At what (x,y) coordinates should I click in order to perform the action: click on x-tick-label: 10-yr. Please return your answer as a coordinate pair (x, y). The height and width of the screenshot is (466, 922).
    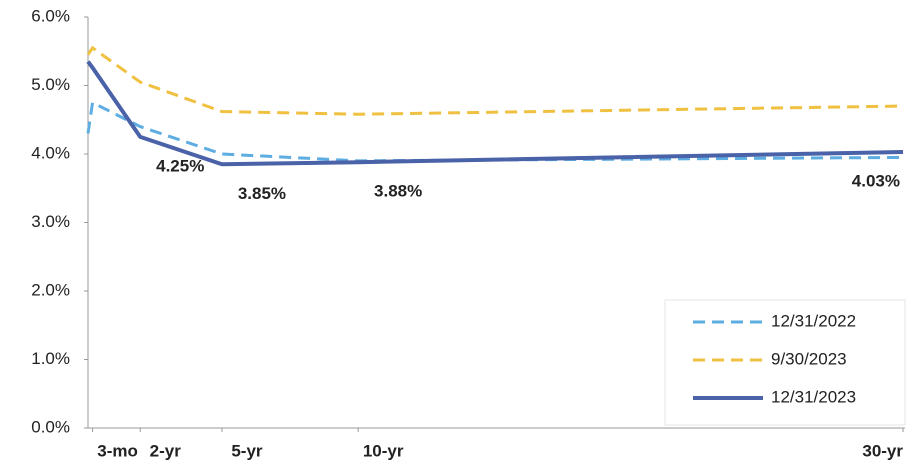
    Looking at the image, I should click on (383, 450).